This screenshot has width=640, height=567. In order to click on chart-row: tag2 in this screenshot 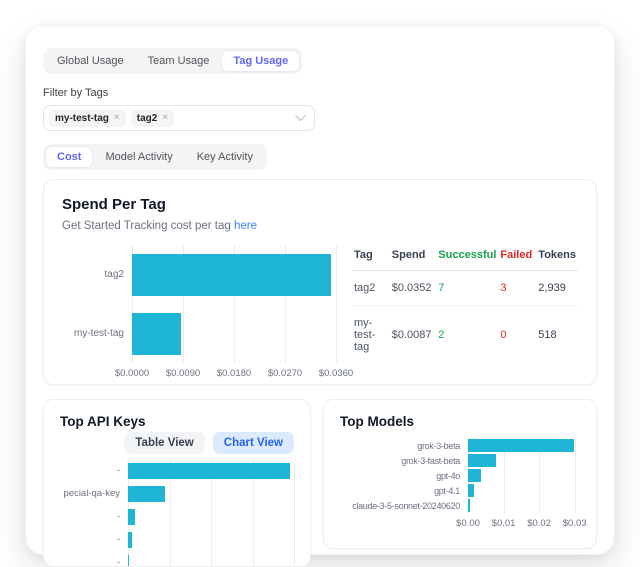, I will do `click(199, 274)`.